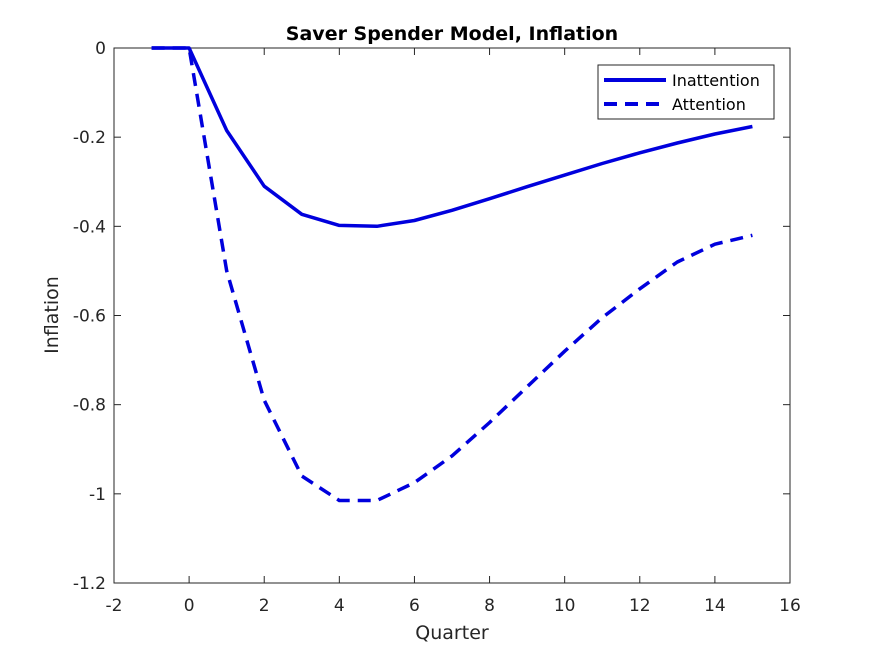 Image resolution: width=875 pixels, height=656 pixels. I want to click on x-tick-label: 14, so click(715, 606).